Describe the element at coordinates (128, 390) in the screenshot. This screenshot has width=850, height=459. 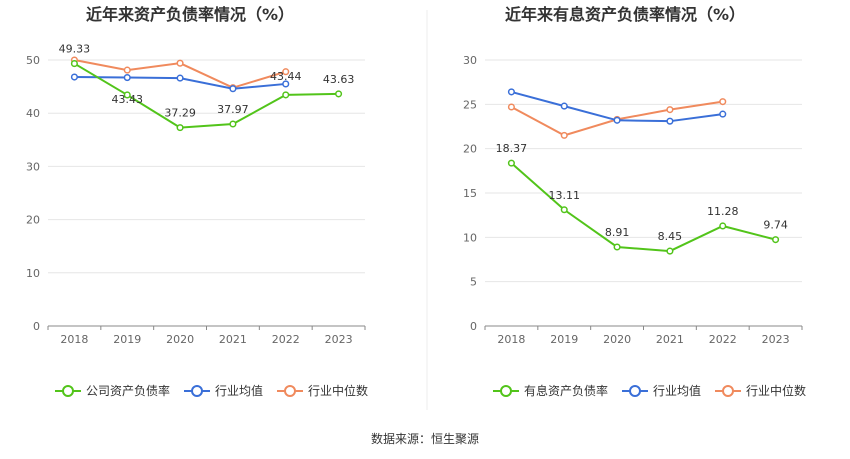
I see `legend-label: 公司资产负债率` at that location.